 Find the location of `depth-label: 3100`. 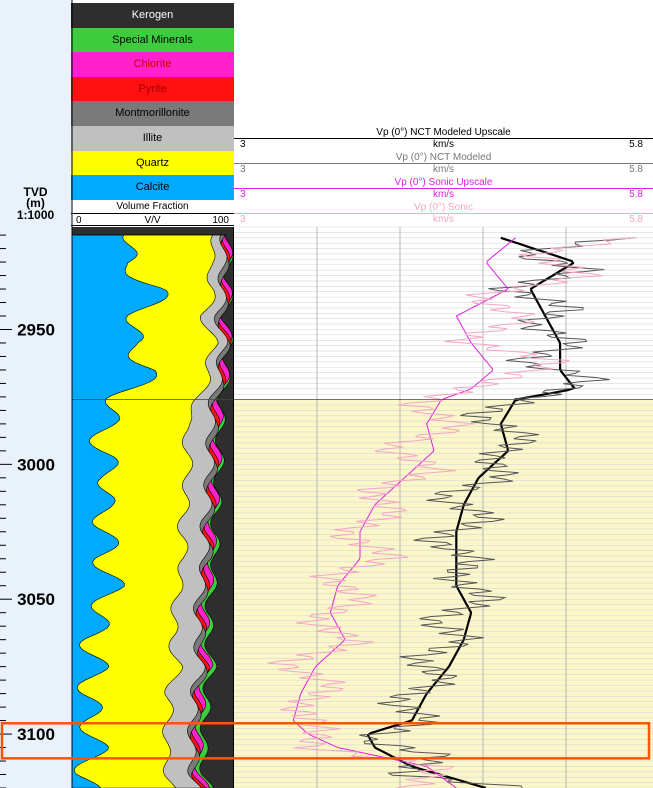

depth-label: 3100 is located at coordinates (36, 734).